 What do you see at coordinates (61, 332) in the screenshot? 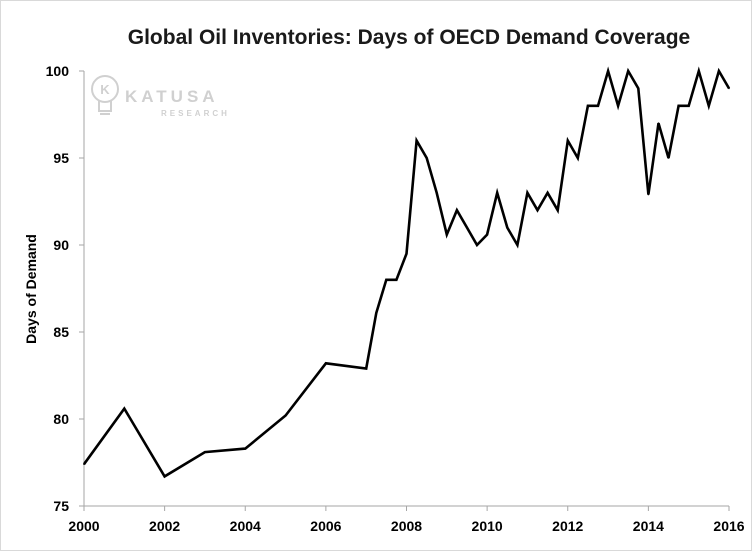
I see `y-tick-label: 85` at bounding box center [61, 332].